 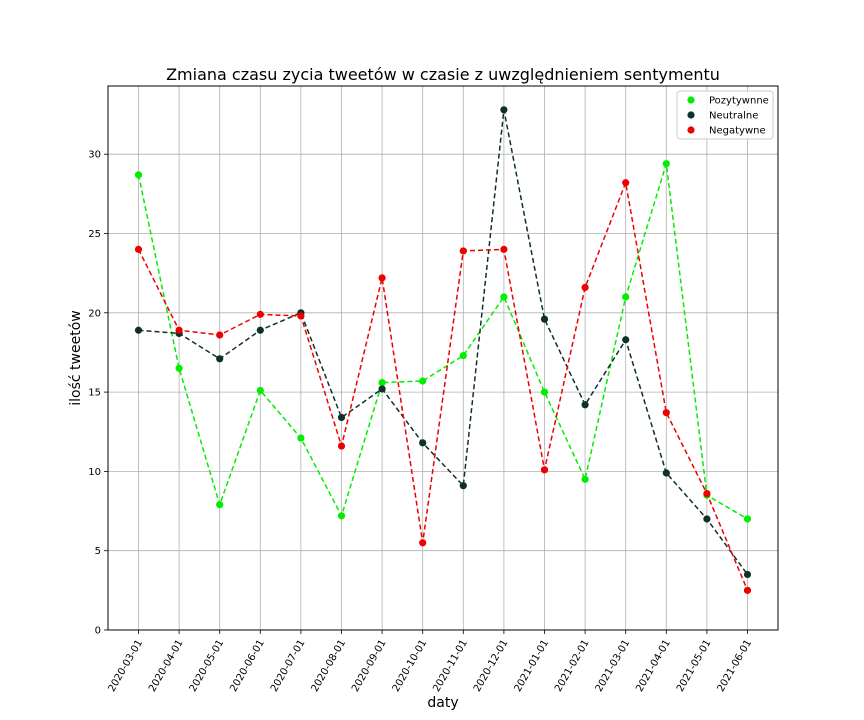 I want to click on y-axis: 0 5 10 15 20 25 30, so click(x=98, y=393).